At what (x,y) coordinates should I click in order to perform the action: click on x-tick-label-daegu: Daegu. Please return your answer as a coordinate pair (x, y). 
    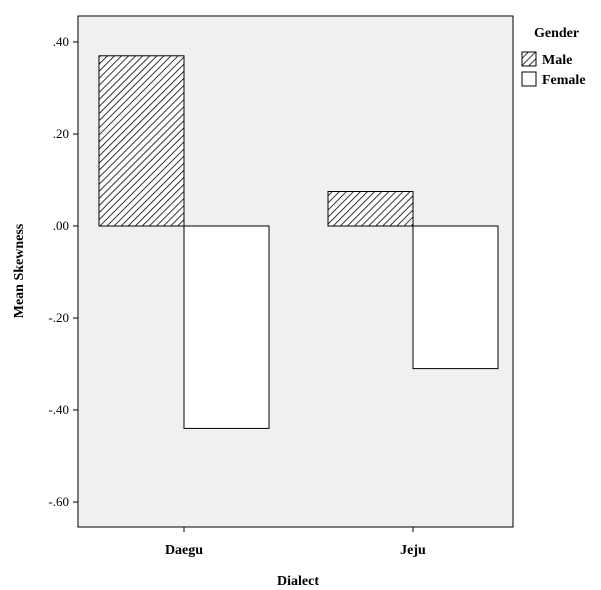
    Looking at the image, I should click on (184, 550).